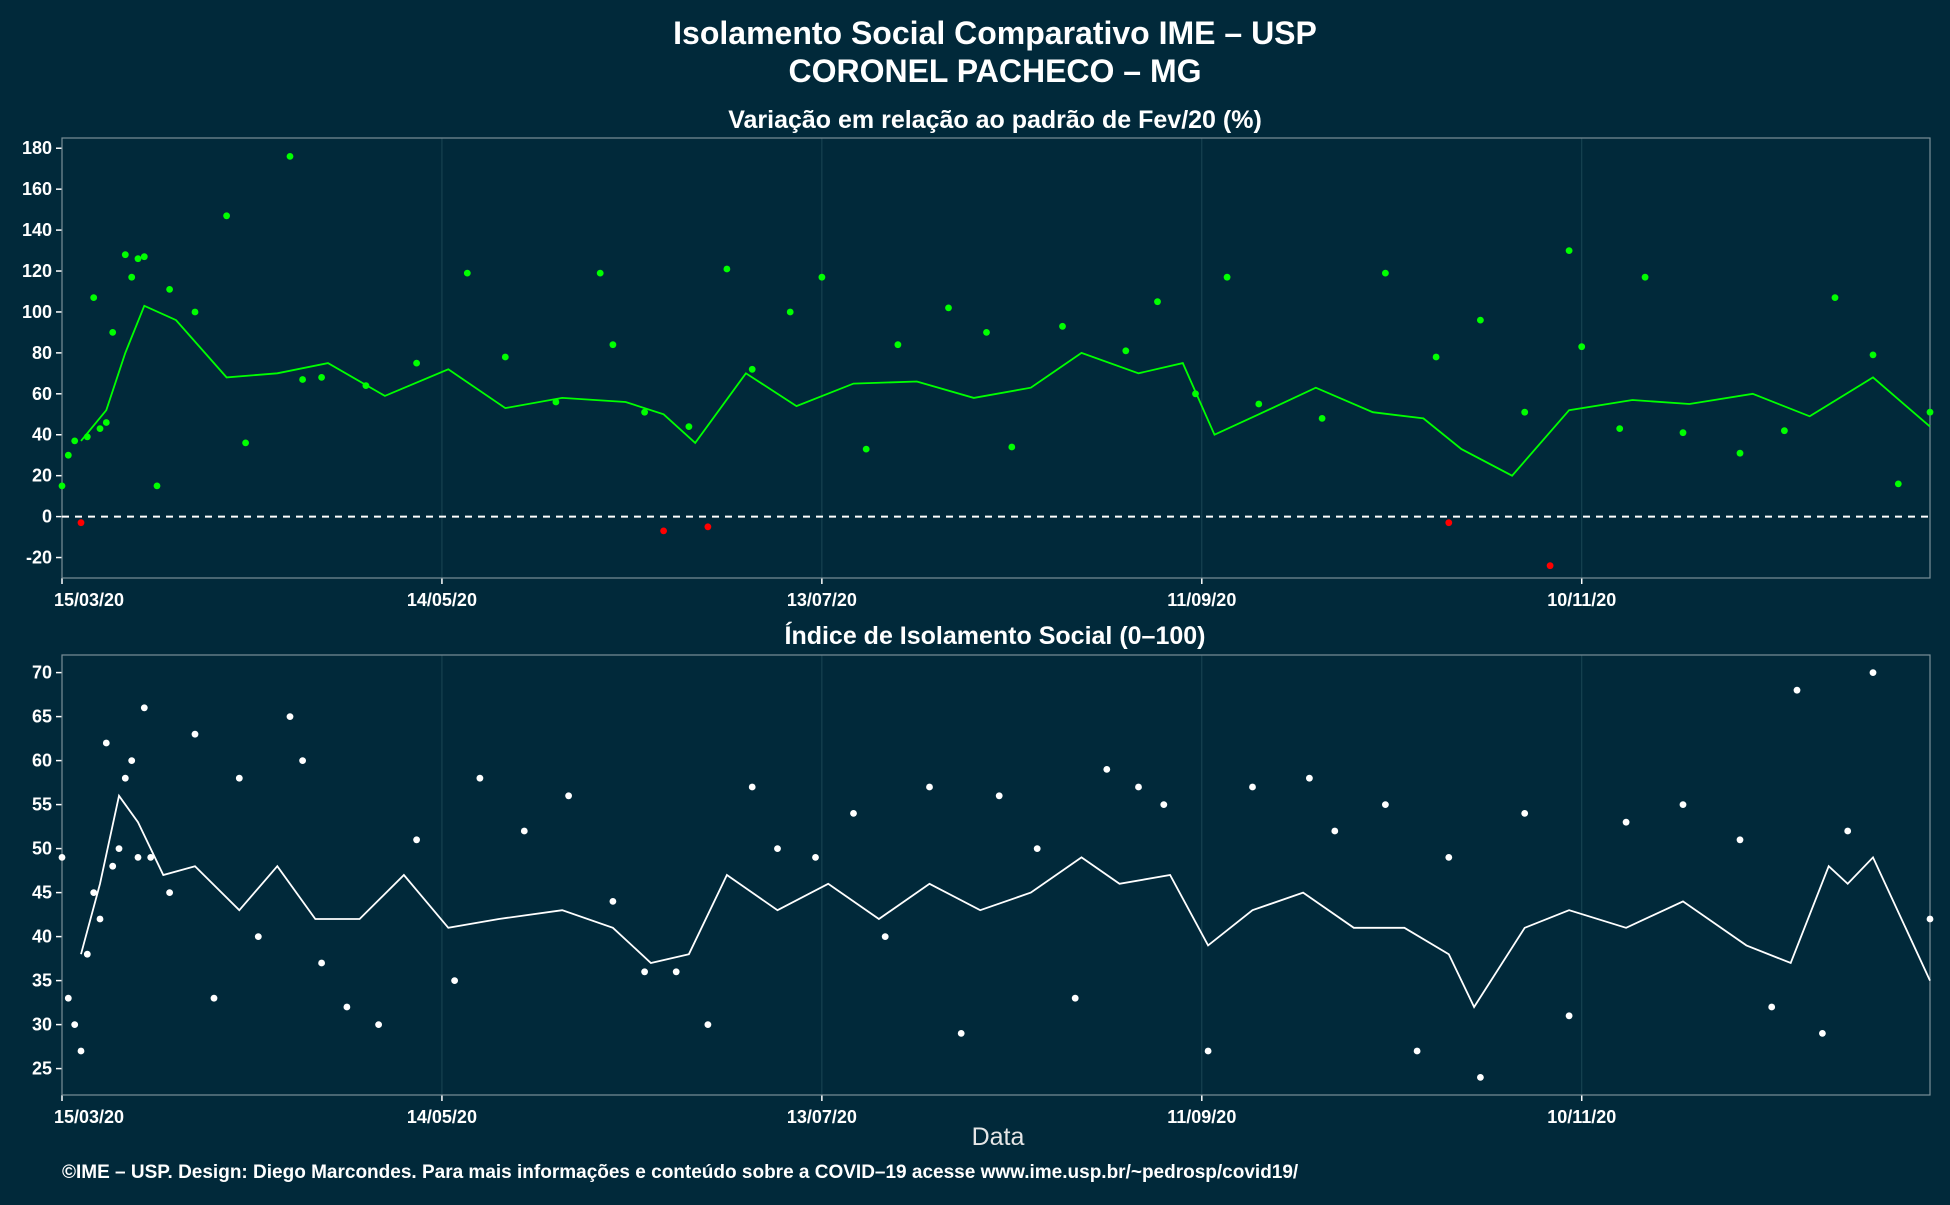  What do you see at coordinates (1005, 390) in the screenshot?
I see `moving-average-line` at bounding box center [1005, 390].